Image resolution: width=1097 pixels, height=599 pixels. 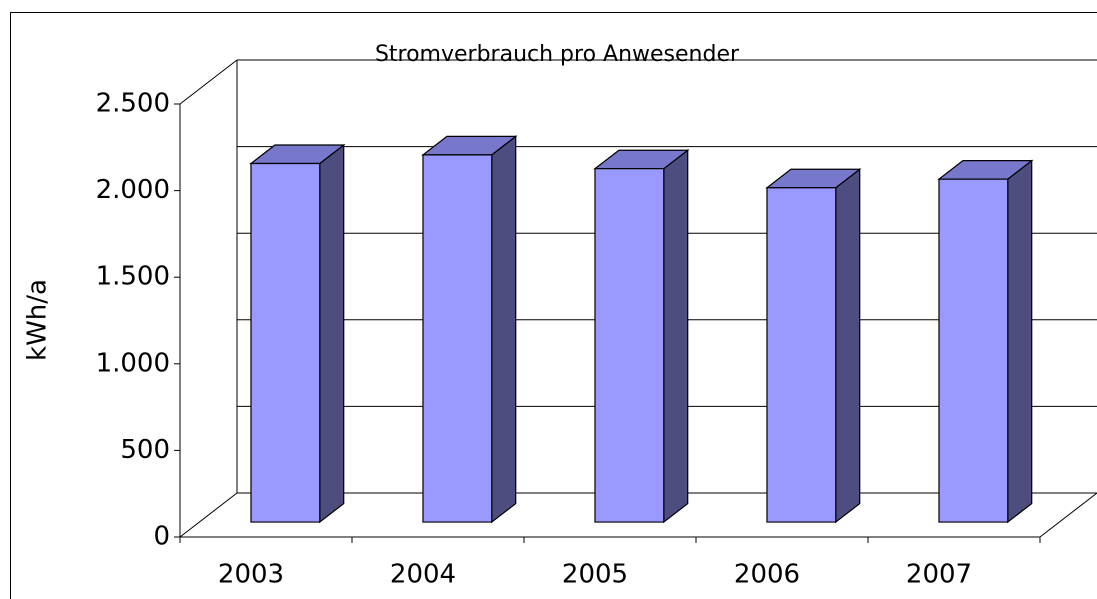 What do you see at coordinates (251, 575) in the screenshot?
I see `x-tick-label: 2003` at bounding box center [251, 575].